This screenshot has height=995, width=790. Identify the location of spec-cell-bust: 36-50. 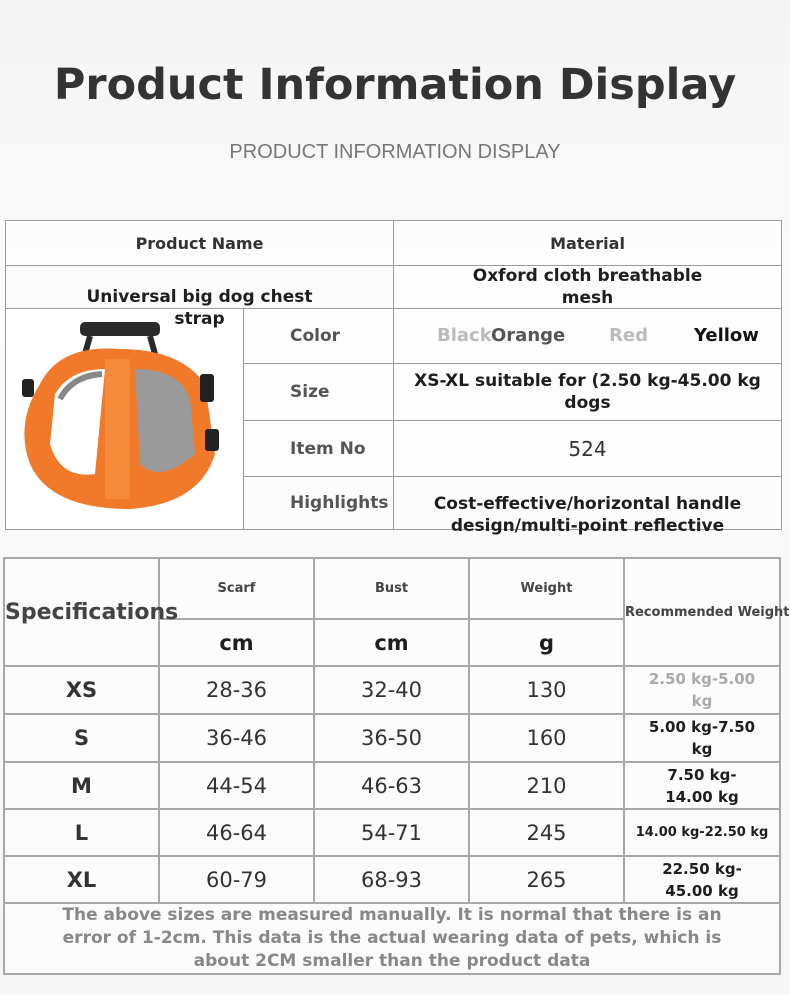
(391, 738).